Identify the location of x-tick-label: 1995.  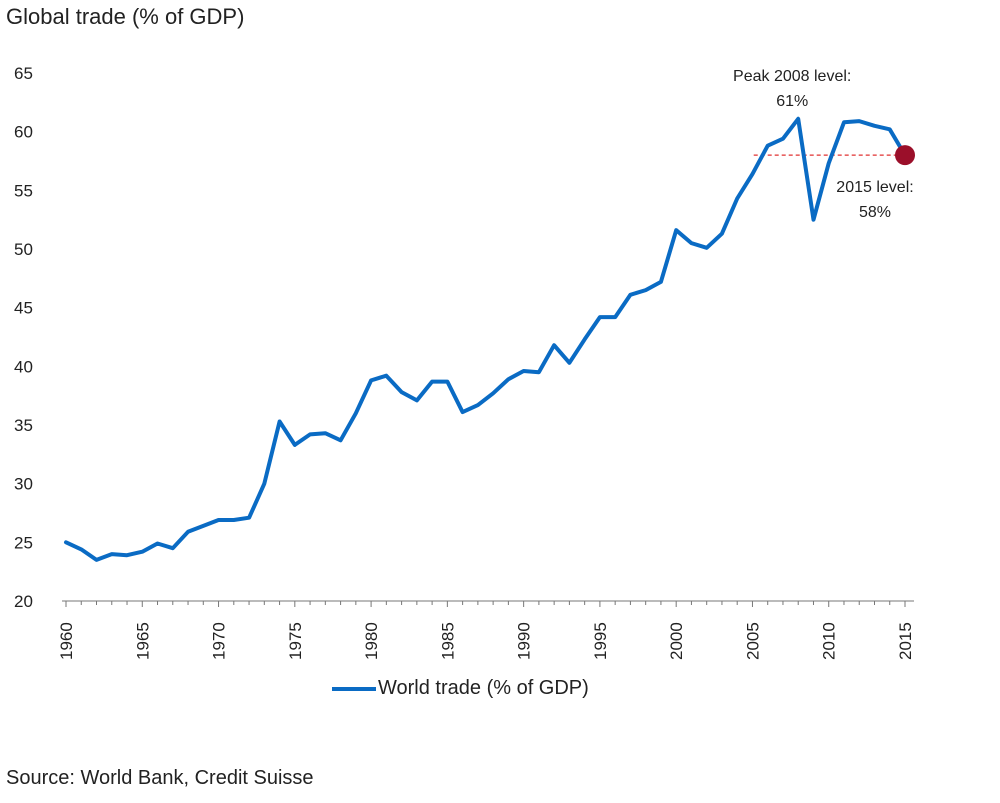
(600, 641).